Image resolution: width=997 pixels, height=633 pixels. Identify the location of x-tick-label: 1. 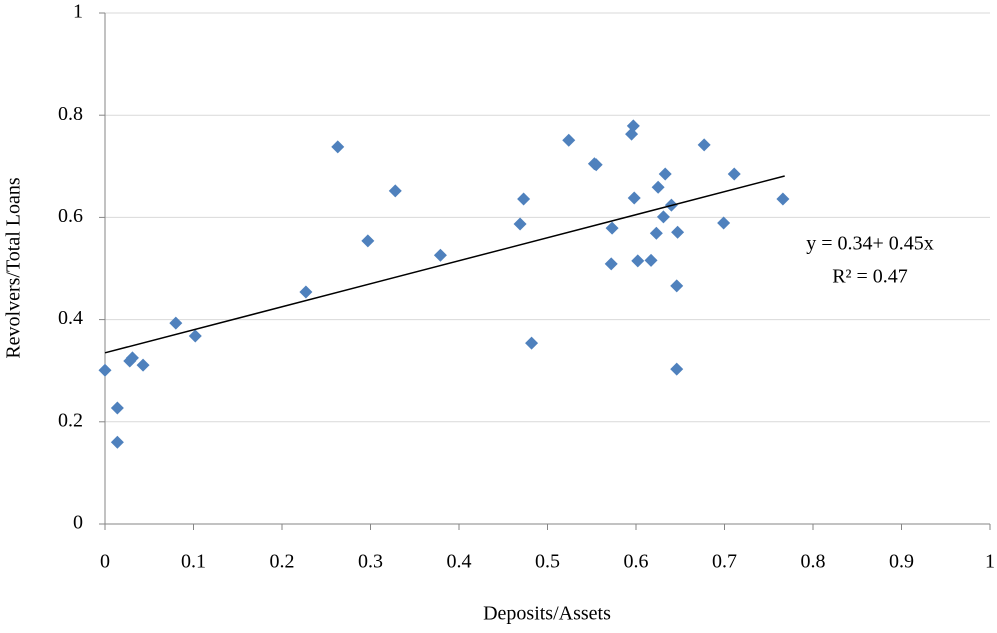
(990, 562).